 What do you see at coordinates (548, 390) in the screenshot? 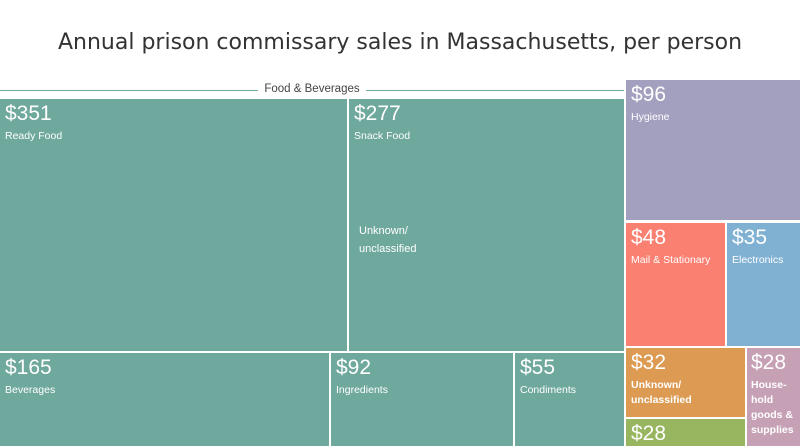
I see `cell-label: Condiments` at bounding box center [548, 390].